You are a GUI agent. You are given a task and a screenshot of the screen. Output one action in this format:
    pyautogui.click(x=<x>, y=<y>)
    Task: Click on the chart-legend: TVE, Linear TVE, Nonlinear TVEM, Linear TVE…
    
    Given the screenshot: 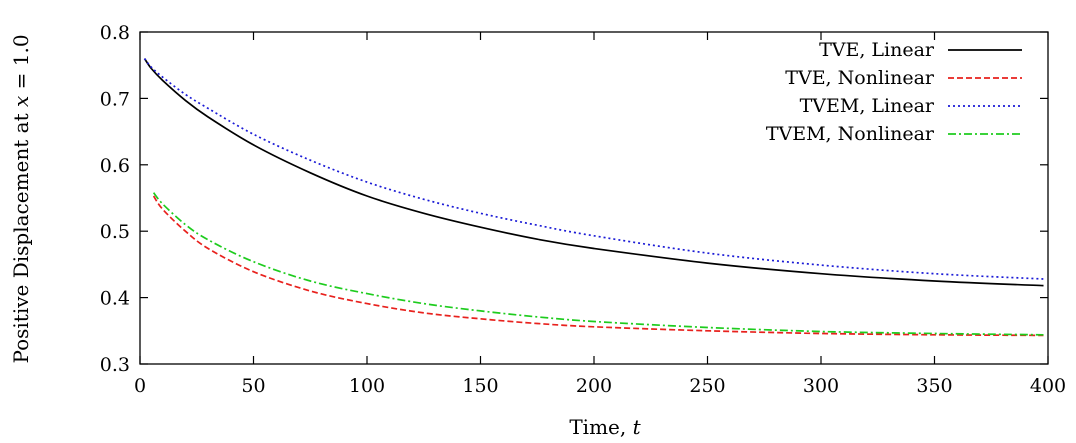 What is the action you would take?
    pyautogui.click(x=894, y=92)
    